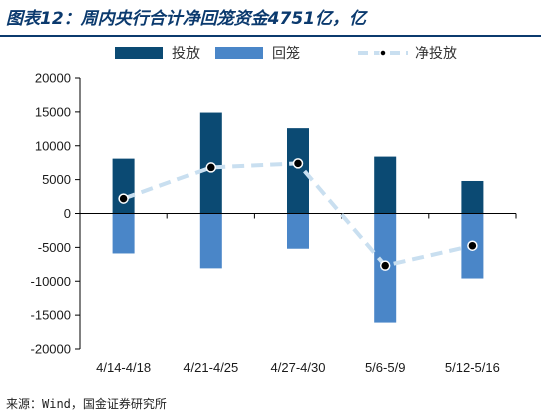 The width and height of the screenshot is (541, 417). I want to click on legend-label-maturity: 回笼, so click(286, 53).